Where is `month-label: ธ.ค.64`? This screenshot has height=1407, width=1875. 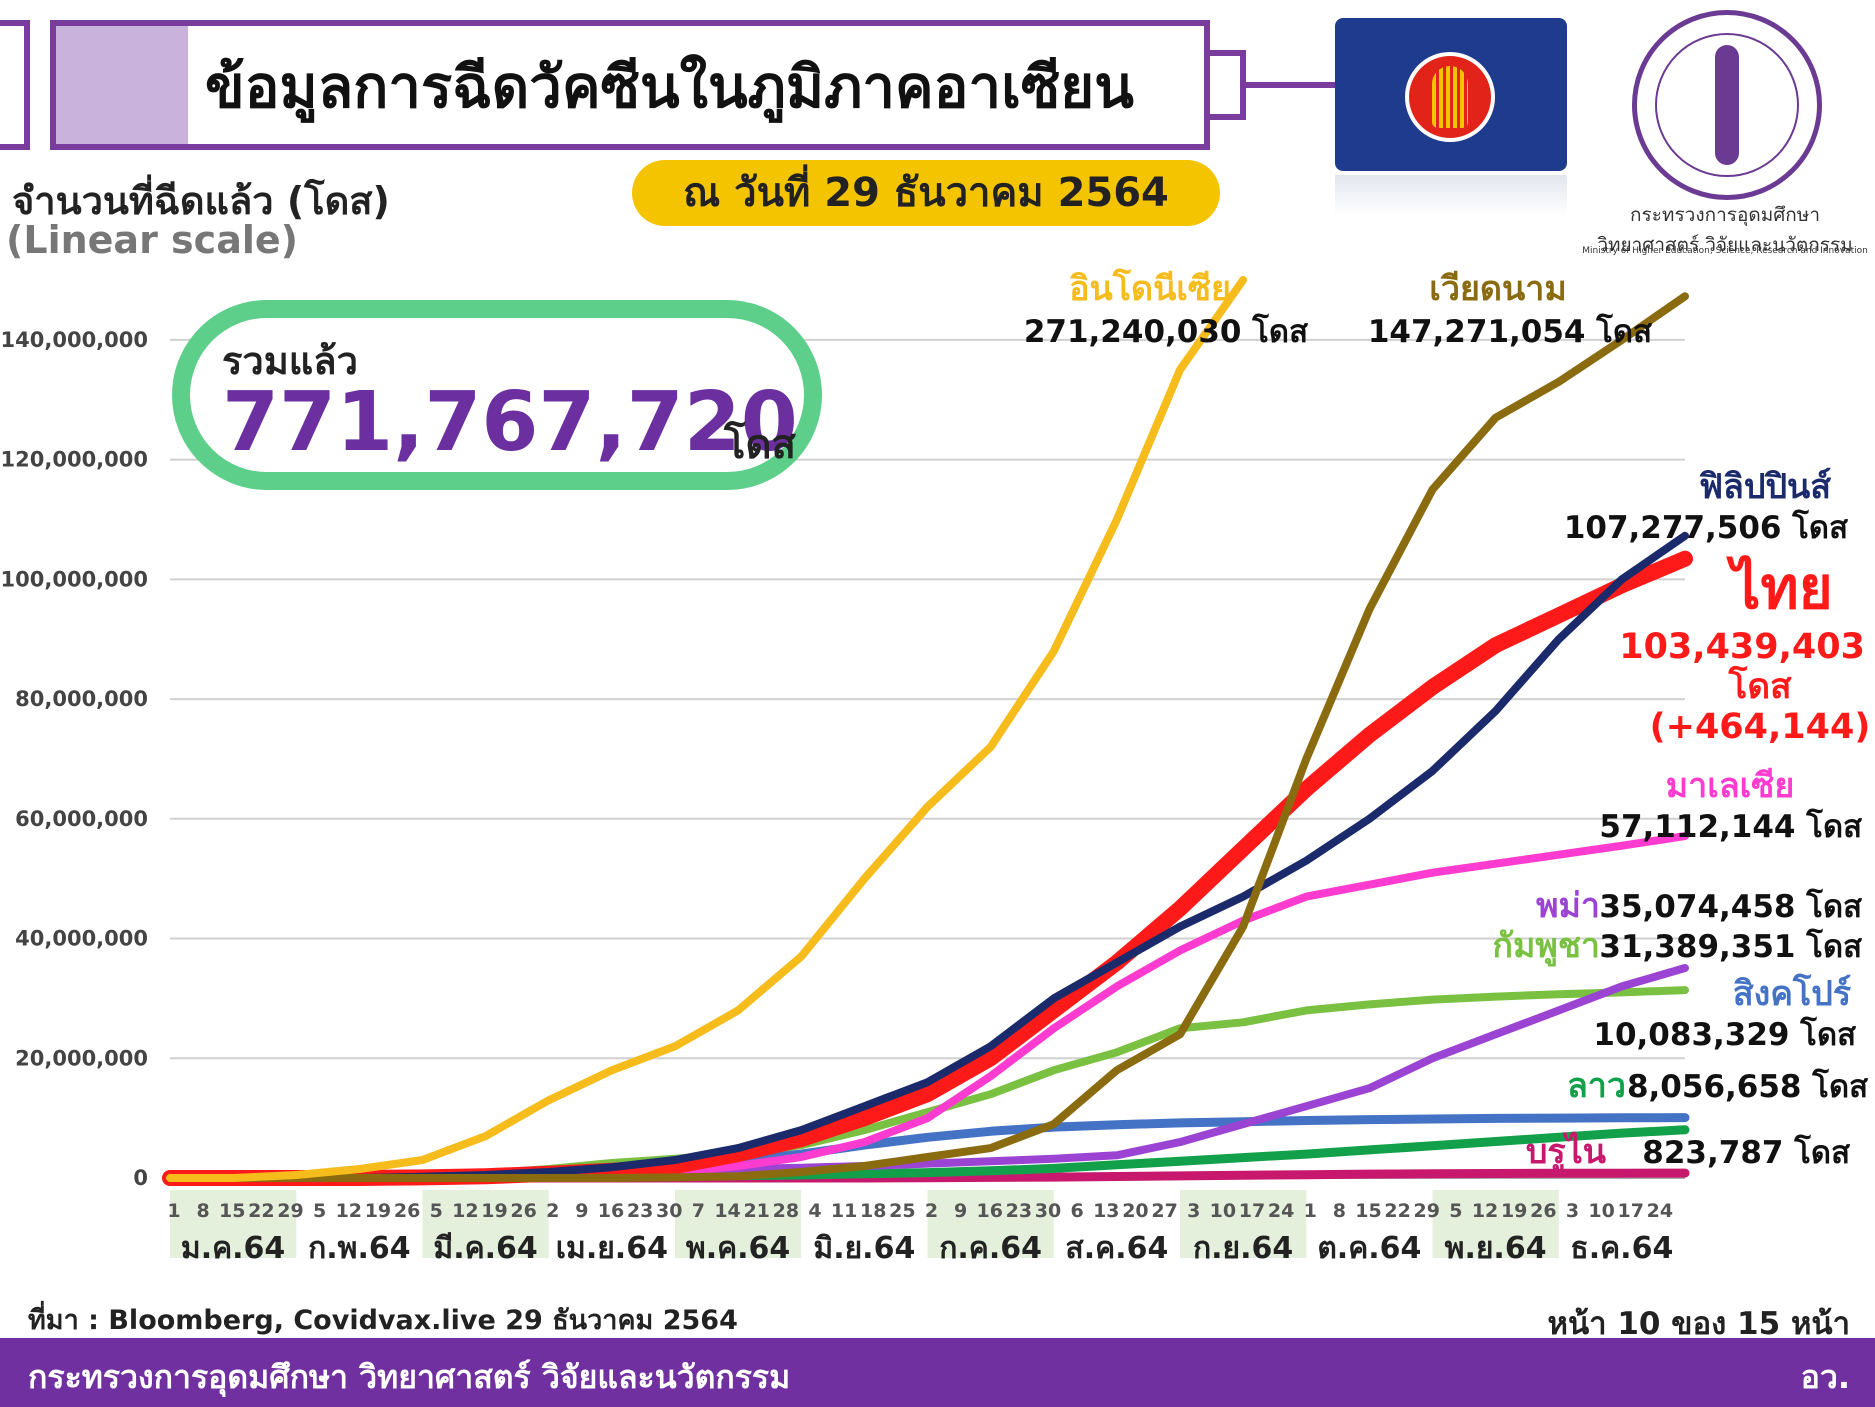
month-label: ธ.ค.64 is located at coordinates (1621, 1248).